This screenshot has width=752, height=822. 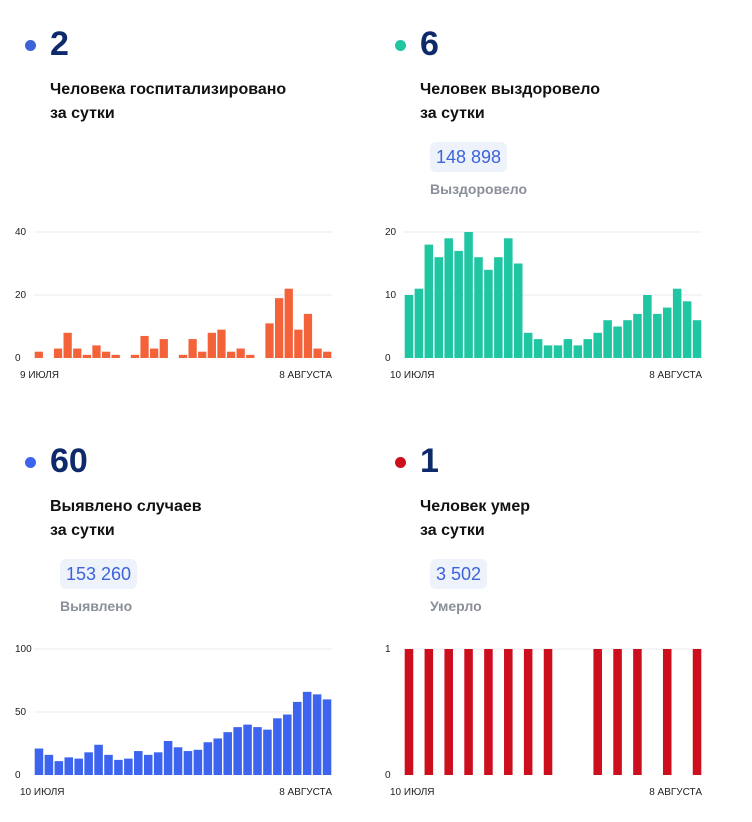 What do you see at coordinates (168, 89) in the screenshot?
I see `desc-line: Человека госпитализировано` at bounding box center [168, 89].